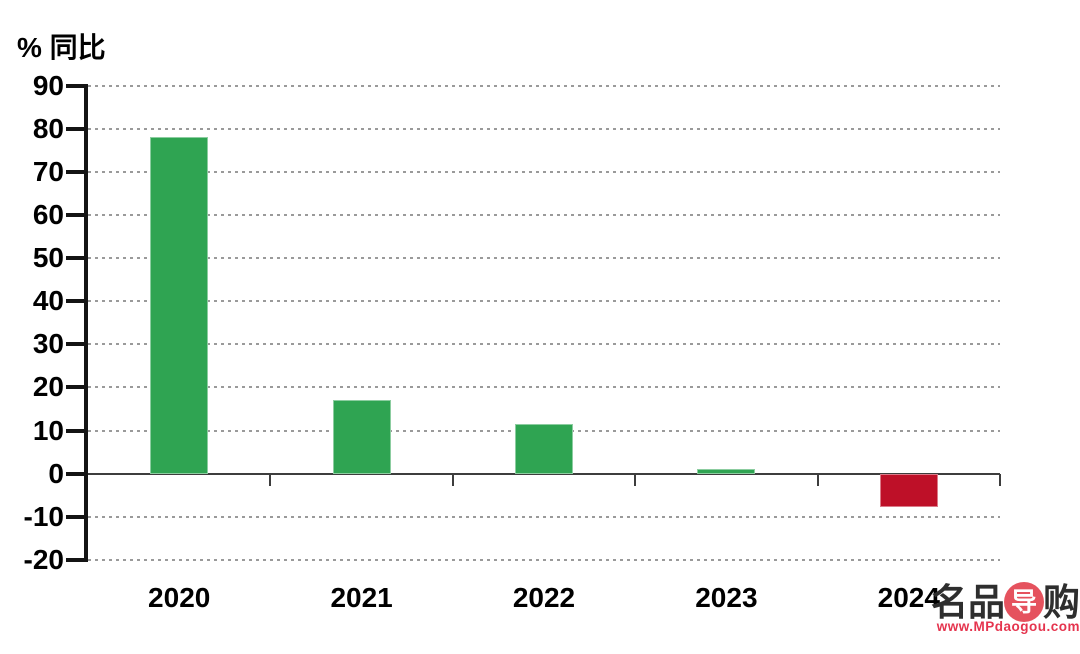  What do you see at coordinates (48, 387) in the screenshot?
I see `y-tick-label-20: 20` at bounding box center [48, 387].